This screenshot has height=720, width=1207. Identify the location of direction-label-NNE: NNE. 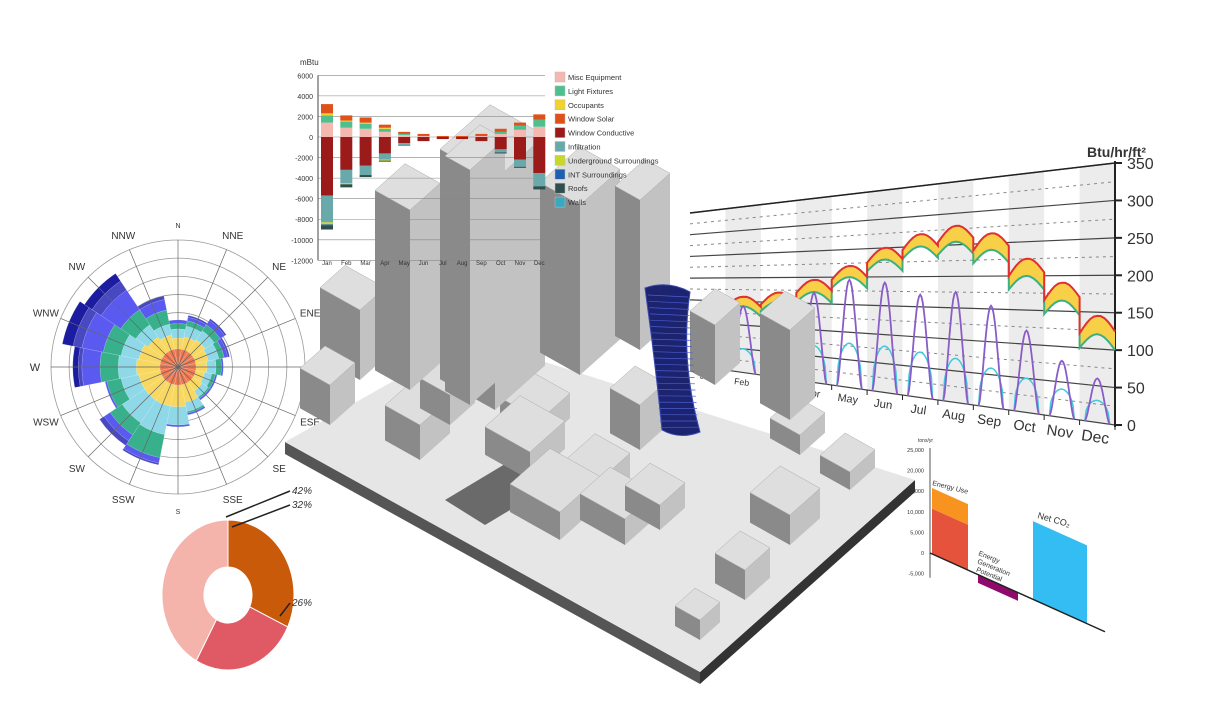
(232, 236).